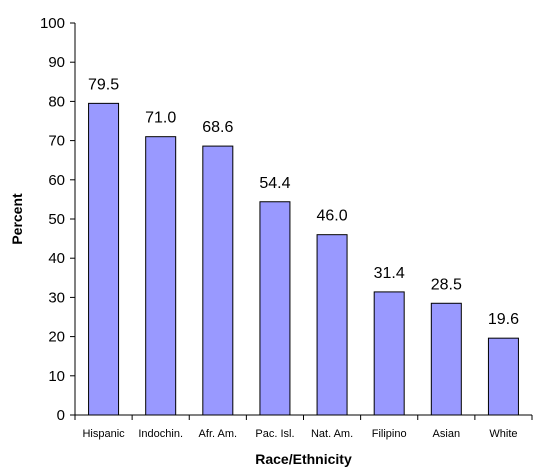 Image resolution: width=534 pixels, height=470 pixels. Describe the element at coordinates (274, 434) in the screenshot. I see `x-category-label: Pac. Isl.` at that location.